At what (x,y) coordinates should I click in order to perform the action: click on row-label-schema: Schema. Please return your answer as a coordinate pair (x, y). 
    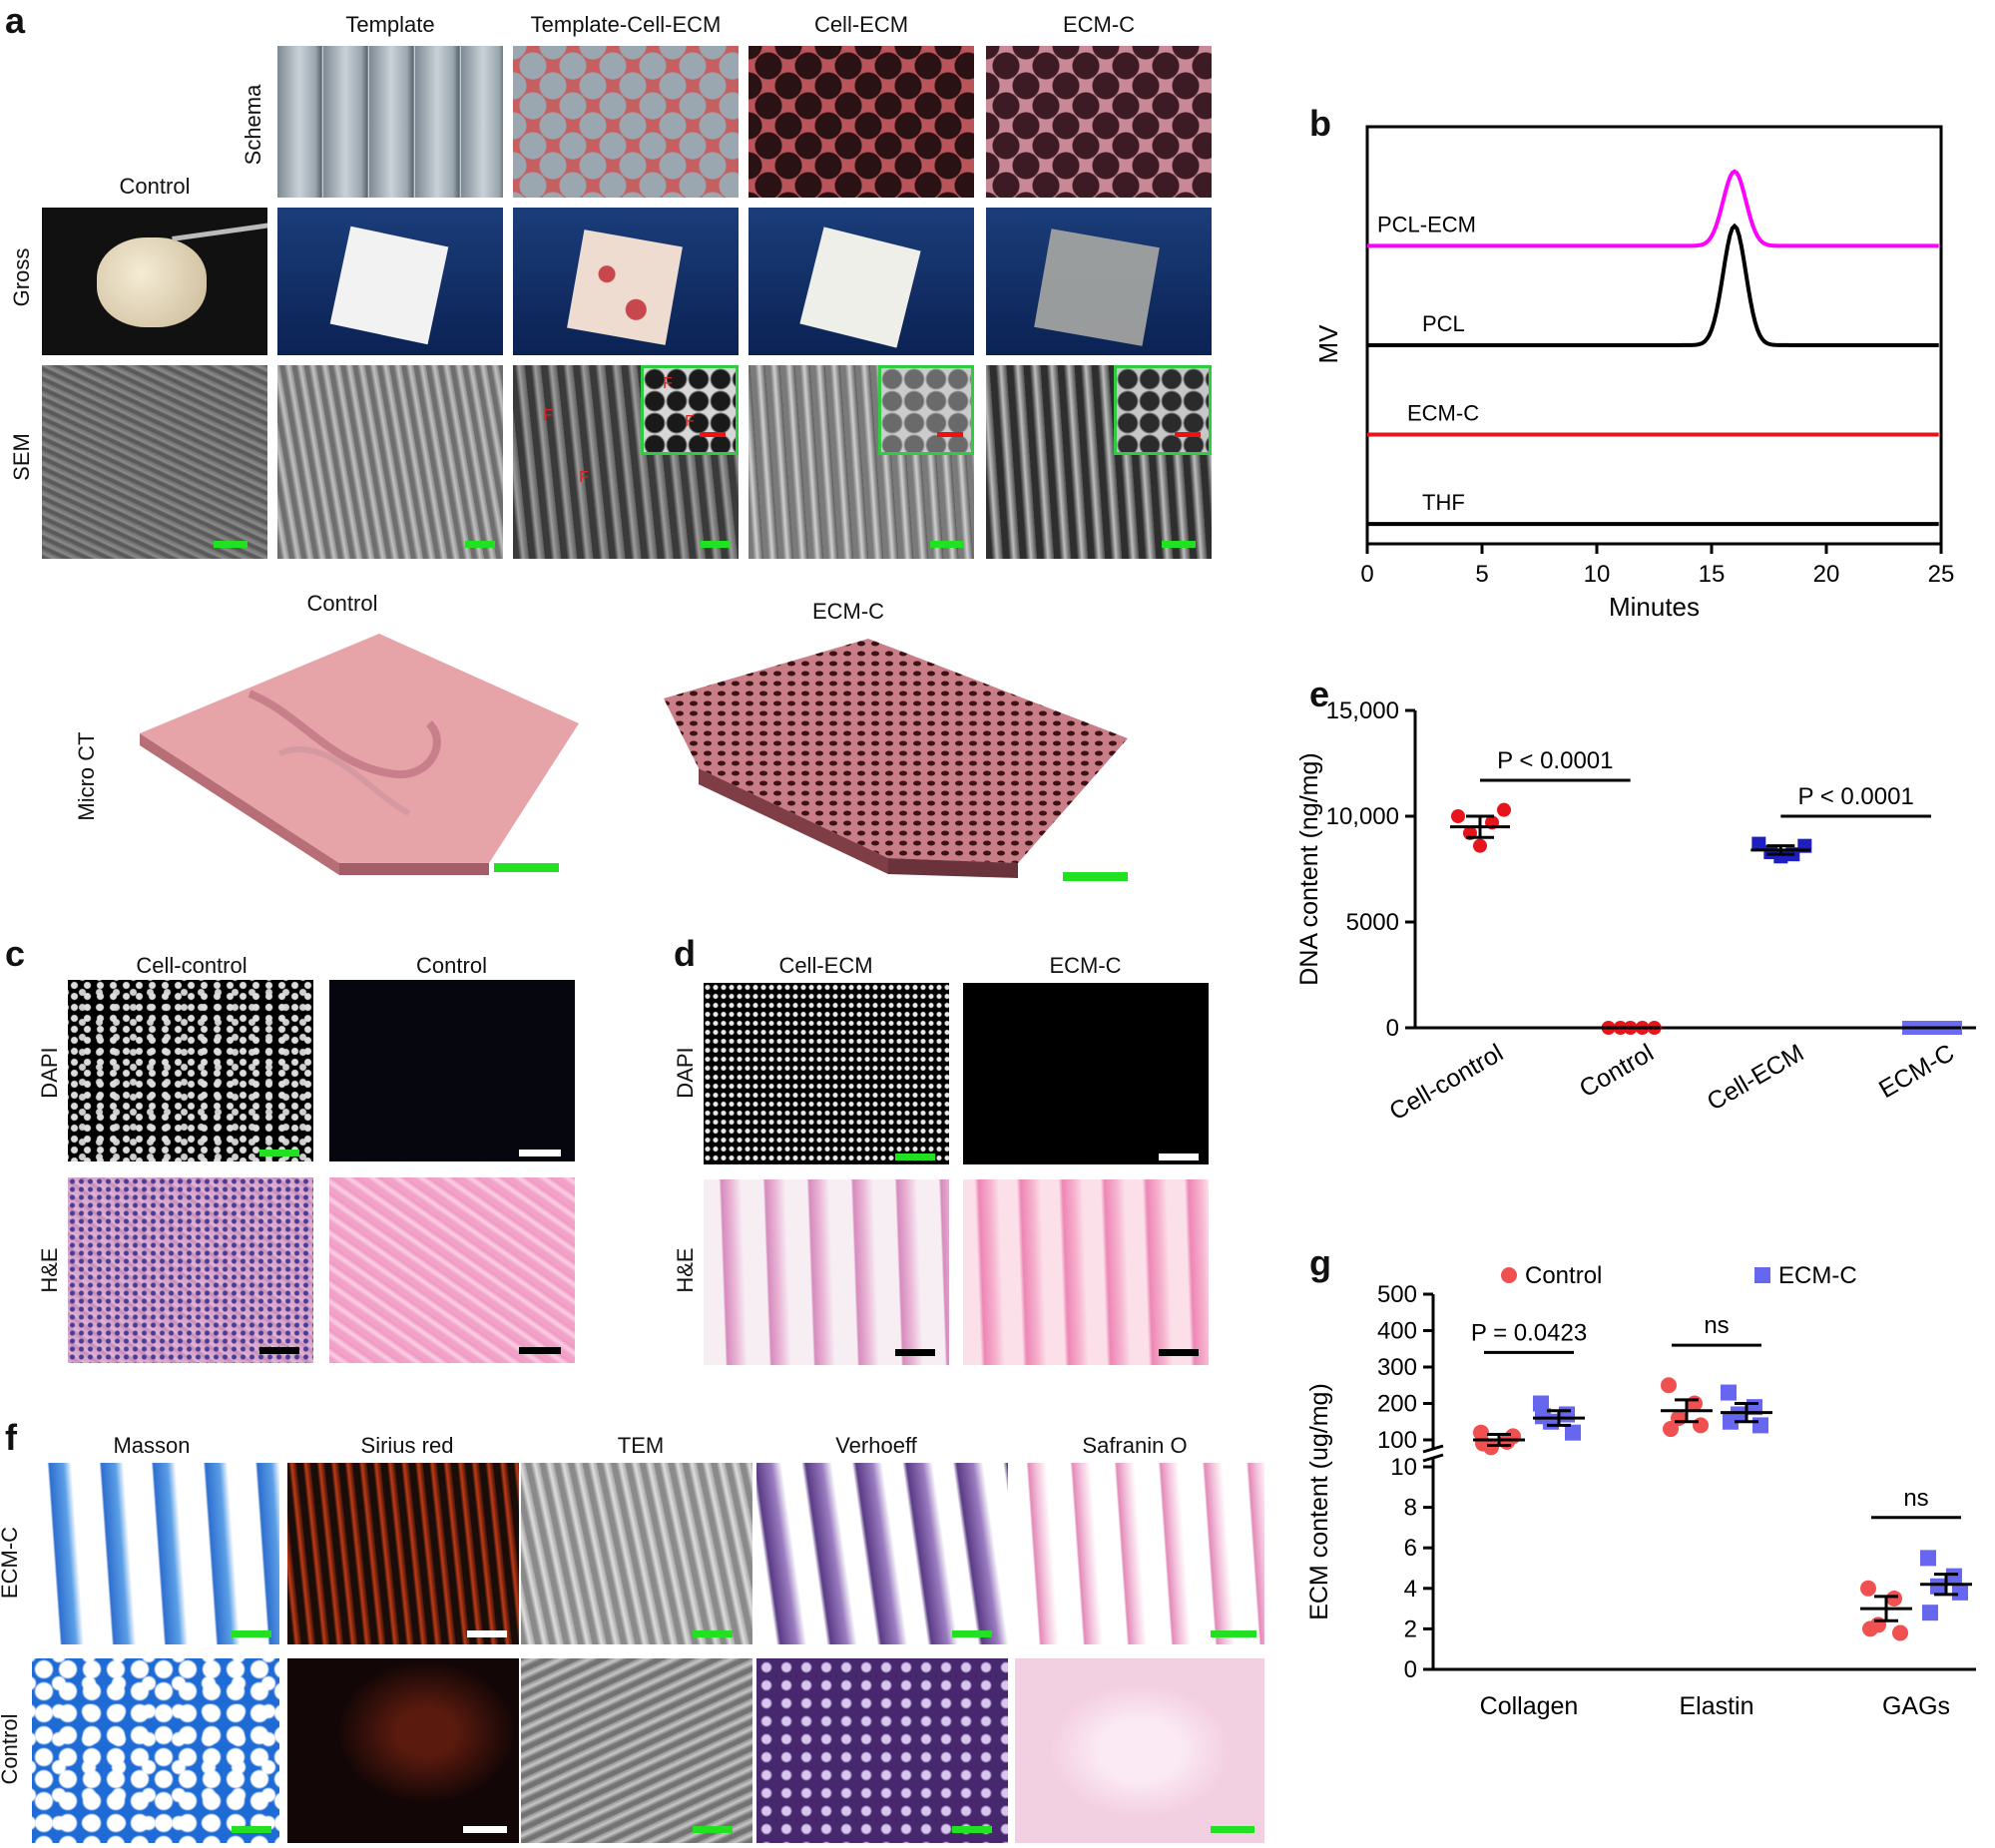
    Looking at the image, I should click on (253, 125).